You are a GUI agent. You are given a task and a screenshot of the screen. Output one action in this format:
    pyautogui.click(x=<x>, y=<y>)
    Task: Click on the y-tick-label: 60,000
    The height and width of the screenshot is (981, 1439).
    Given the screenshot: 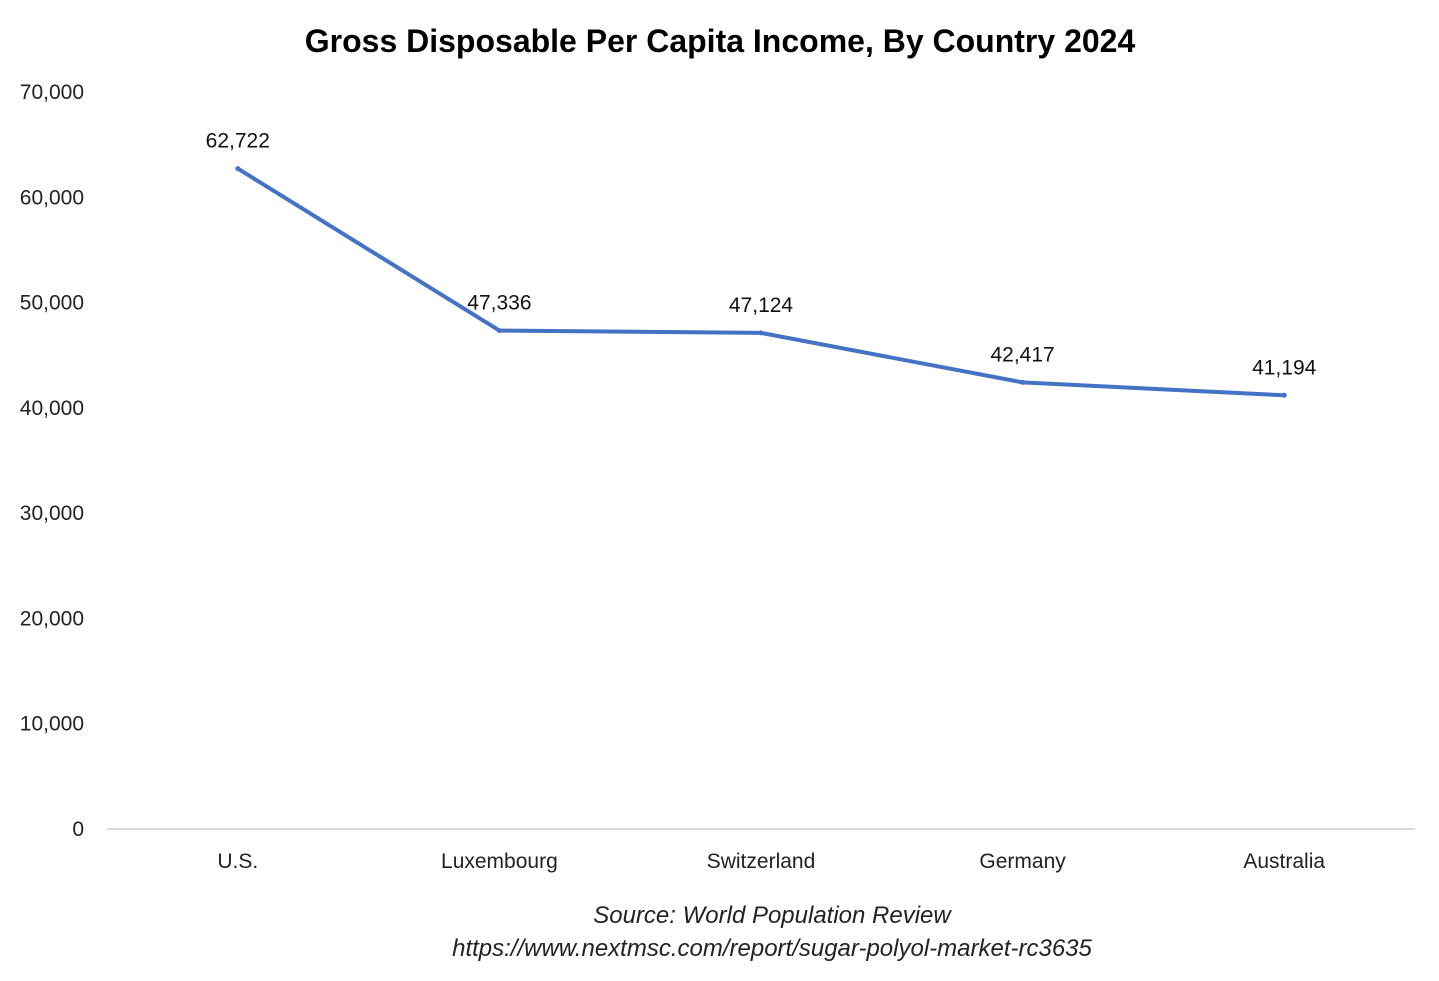 What is the action you would take?
    pyautogui.click(x=52, y=197)
    